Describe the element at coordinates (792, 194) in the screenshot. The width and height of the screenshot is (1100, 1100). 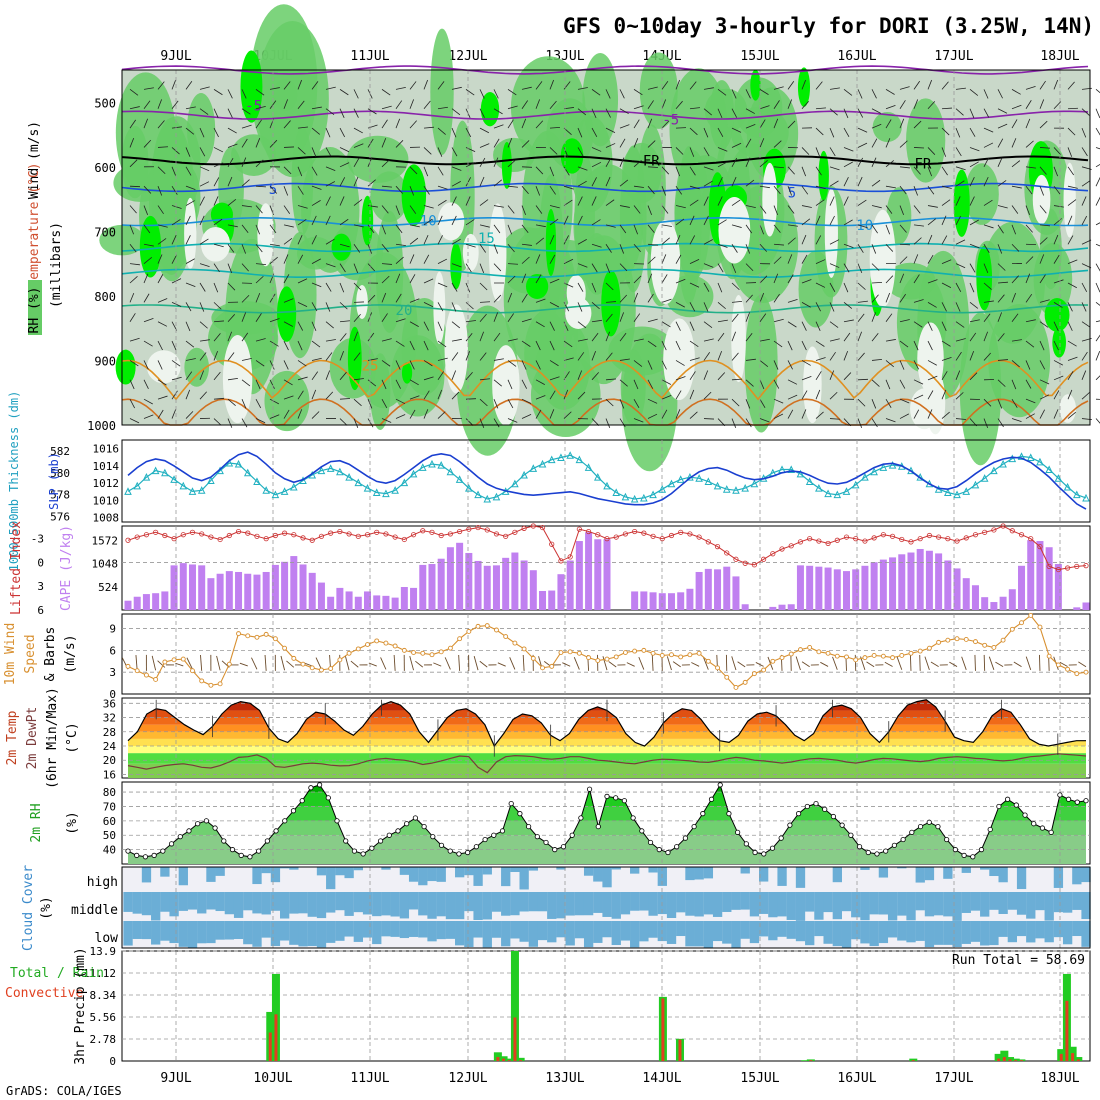
I see `isotherm-label: 5` at that location.